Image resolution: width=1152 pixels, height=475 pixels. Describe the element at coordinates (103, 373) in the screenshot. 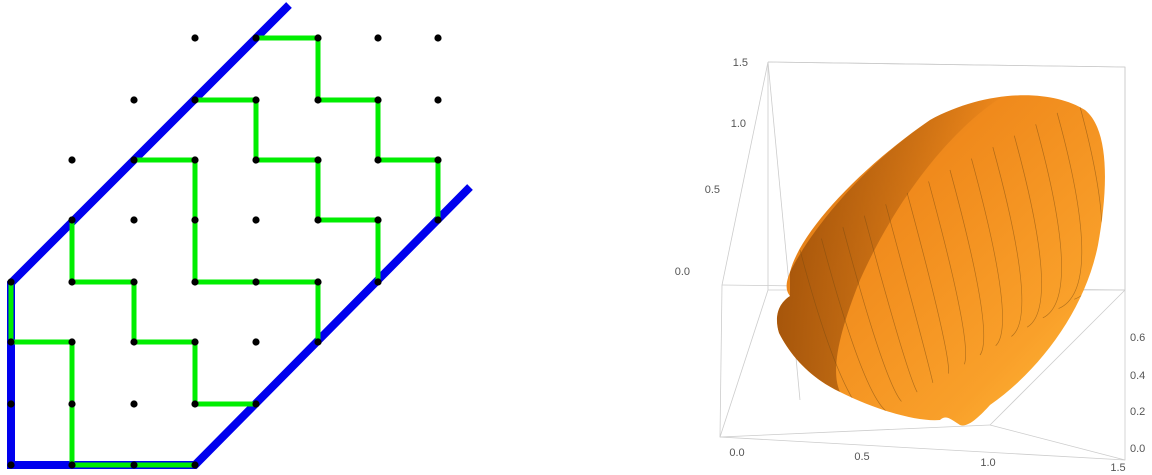

I see `green-path-corner` at that location.